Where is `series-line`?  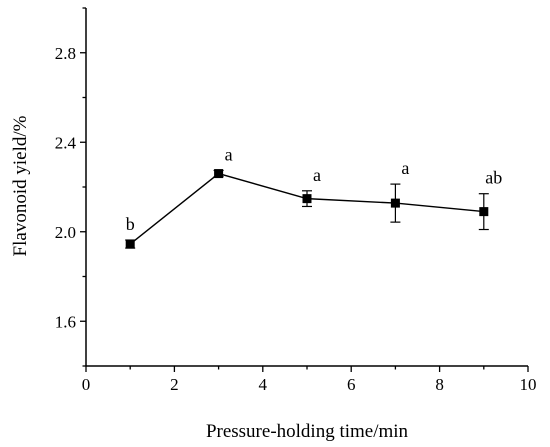
series-line is located at coordinates (306, 208).